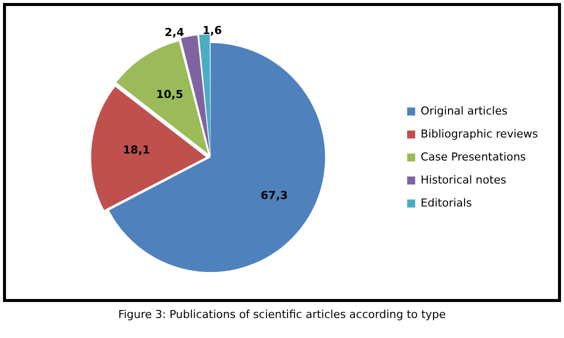 The height and width of the screenshot is (338, 564). Describe the element at coordinates (463, 179) in the screenshot. I see `legend-label: Historical notes` at that location.